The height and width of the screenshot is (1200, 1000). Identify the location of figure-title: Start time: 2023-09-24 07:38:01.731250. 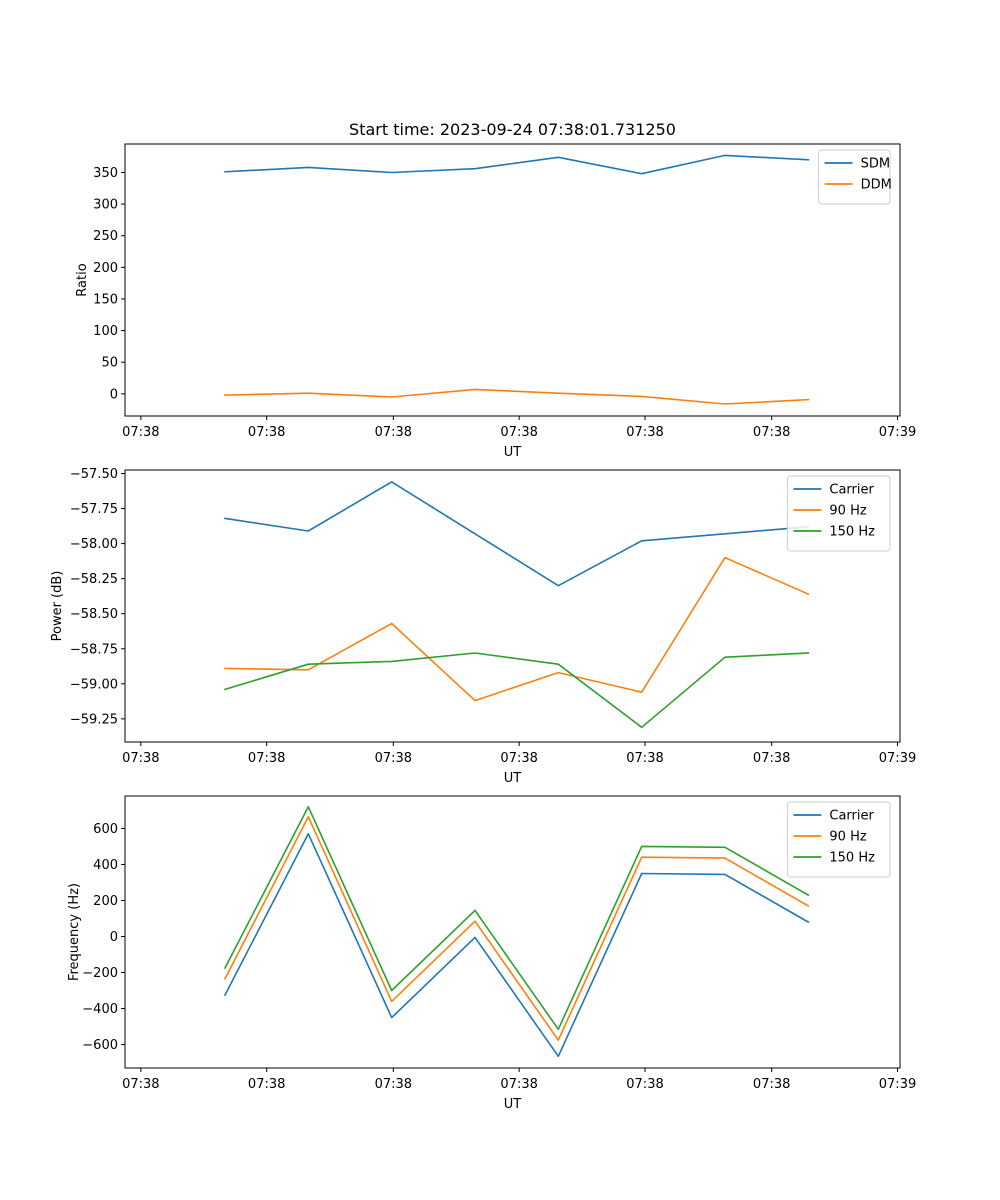
(512, 129).